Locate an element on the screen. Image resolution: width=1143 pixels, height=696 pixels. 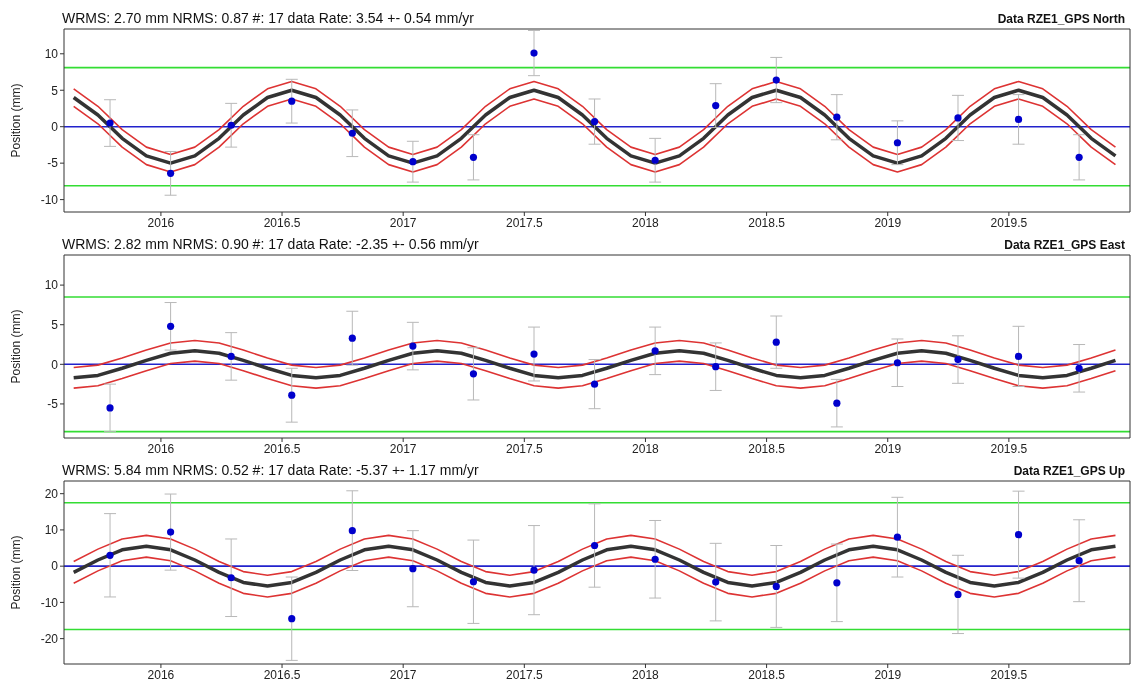
chart-title: WRMS: 5.84 mm NRMS: 0.52 #: 17 data Rate: -5.37 +- 1.17 mm/yr is located at coordinates (270, 470).